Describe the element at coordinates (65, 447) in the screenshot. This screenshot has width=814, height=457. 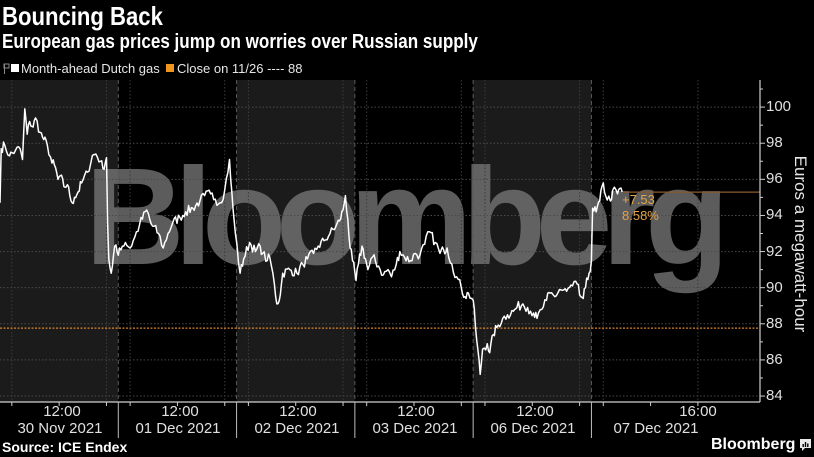
I see `source-note: Source: ICE Endex` at that location.